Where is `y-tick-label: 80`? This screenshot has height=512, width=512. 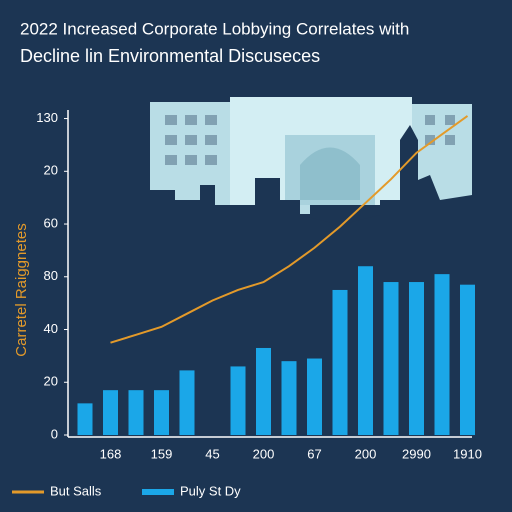 y-tick-label: 80 is located at coordinates (51, 275).